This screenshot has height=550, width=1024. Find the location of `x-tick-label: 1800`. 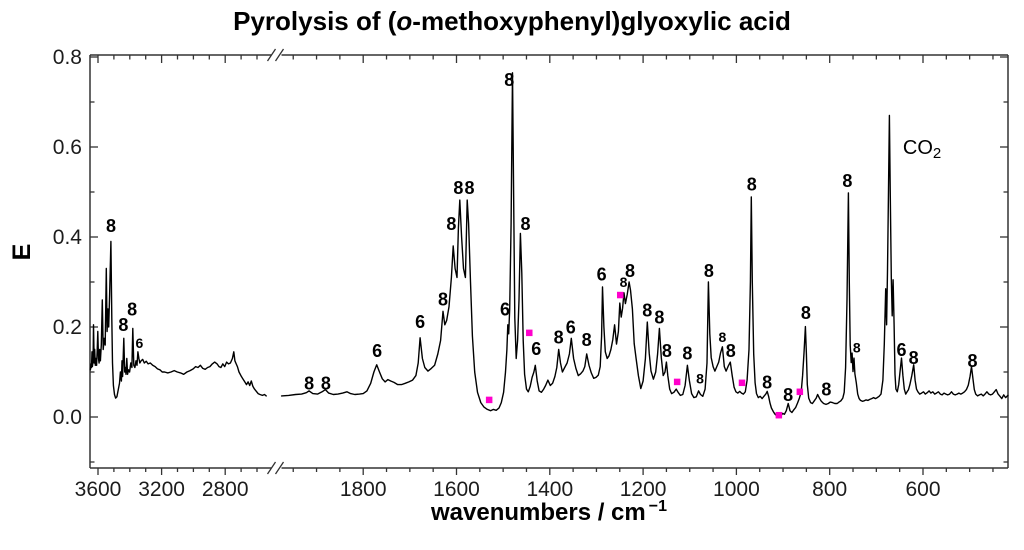

x-tick-label: 1800 is located at coordinates (363, 489).